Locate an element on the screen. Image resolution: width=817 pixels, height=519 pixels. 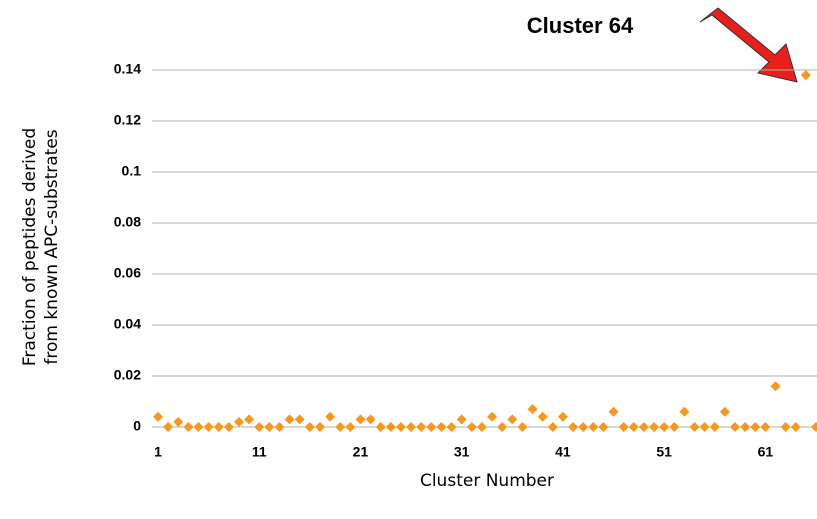
x-tick-label: 61 is located at coordinates (766, 452).